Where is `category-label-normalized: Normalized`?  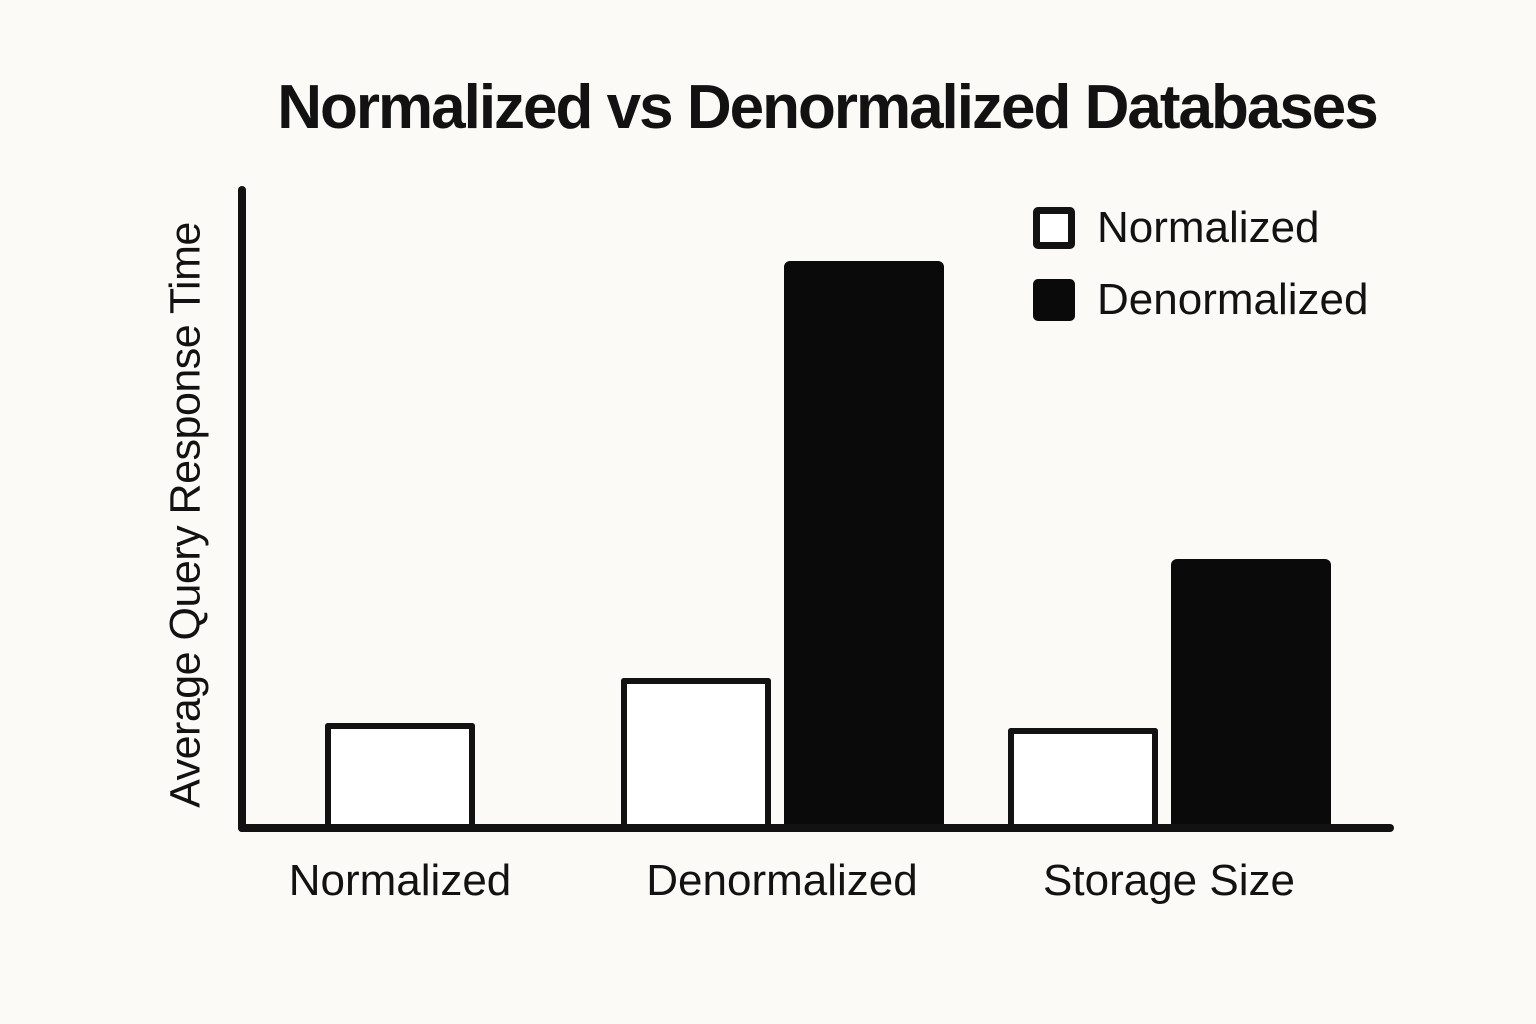
category-label-normalized: Normalized is located at coordinates (400, 880).